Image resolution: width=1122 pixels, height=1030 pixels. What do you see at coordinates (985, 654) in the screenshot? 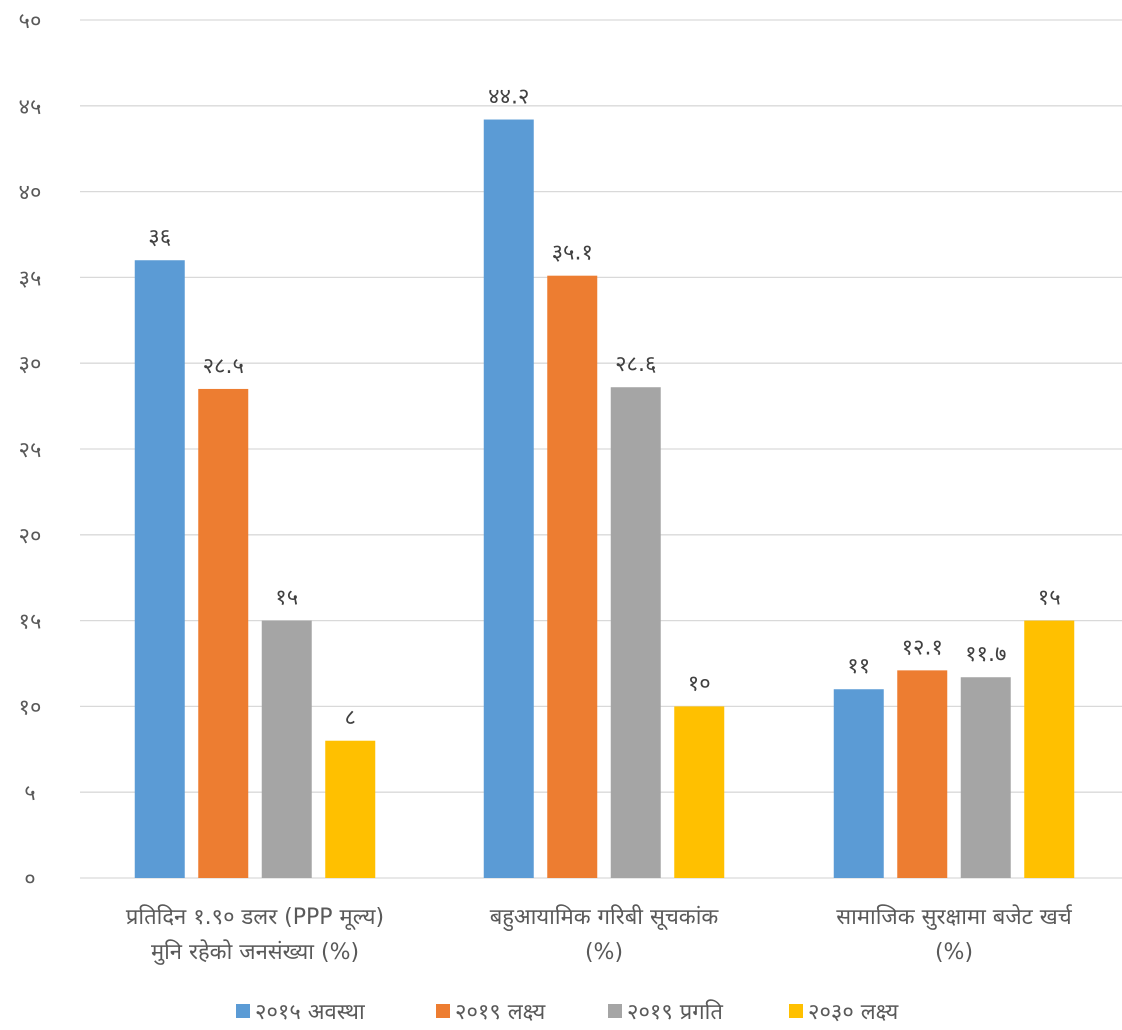
I see `data-label: ११.७` at bounding box center [985, 654].